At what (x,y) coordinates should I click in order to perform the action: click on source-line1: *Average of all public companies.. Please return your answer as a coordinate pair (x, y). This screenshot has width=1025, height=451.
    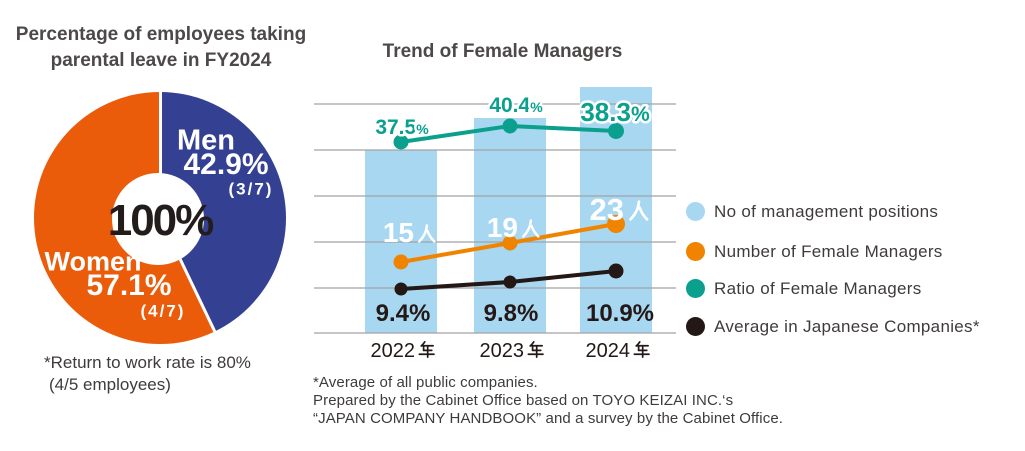
    Looking at the image, I should click on (425, 382).